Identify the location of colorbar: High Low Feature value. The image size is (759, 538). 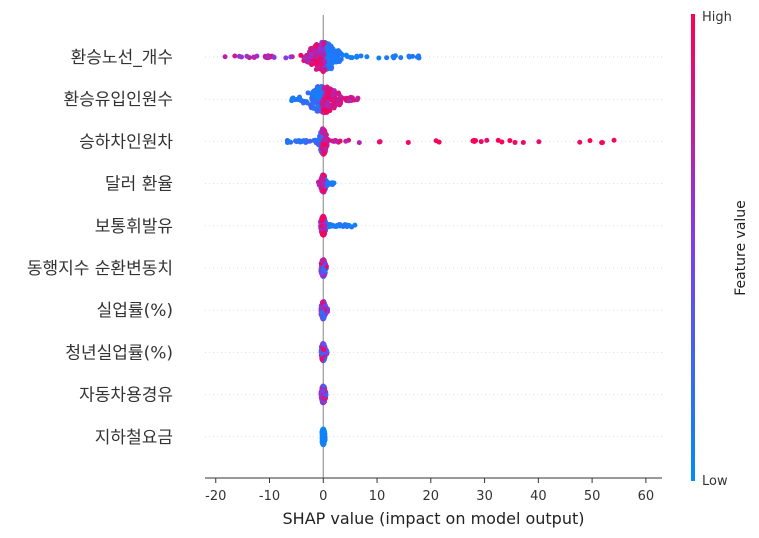
(720, 249).